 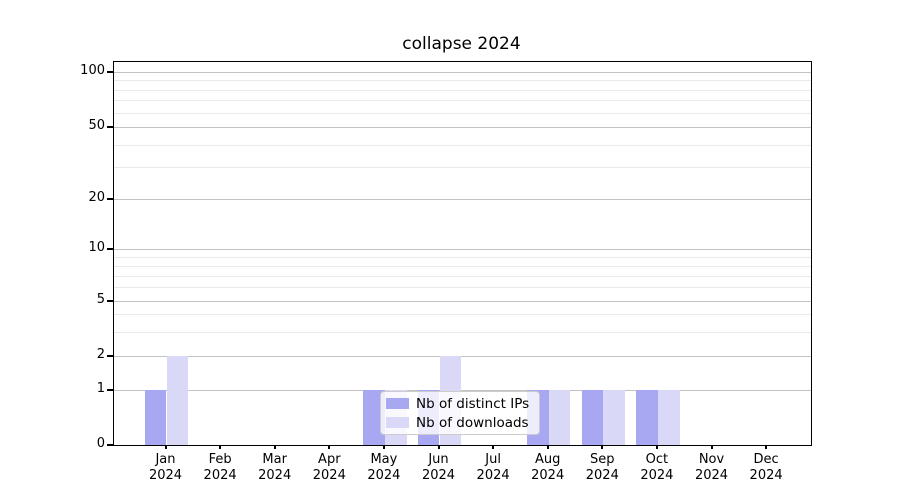 I want to click on x-tick-label: Jul 2024, so click(x=493, y=468).